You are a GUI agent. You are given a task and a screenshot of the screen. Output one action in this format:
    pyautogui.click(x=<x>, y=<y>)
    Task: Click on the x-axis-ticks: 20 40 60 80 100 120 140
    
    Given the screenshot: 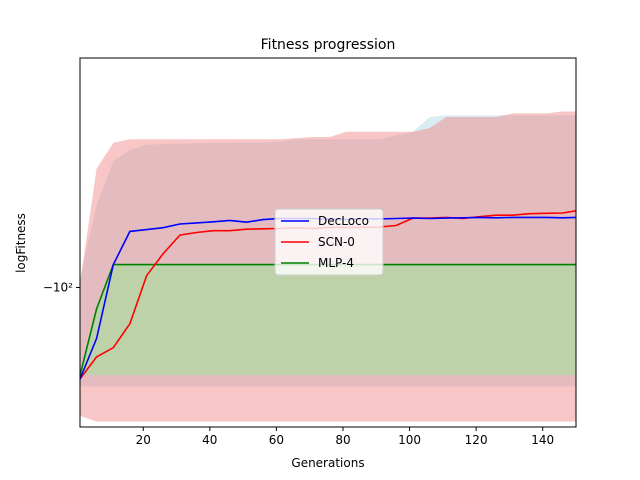 What is the action you would take?
    pyautogui.click(x=345, y=437)
    